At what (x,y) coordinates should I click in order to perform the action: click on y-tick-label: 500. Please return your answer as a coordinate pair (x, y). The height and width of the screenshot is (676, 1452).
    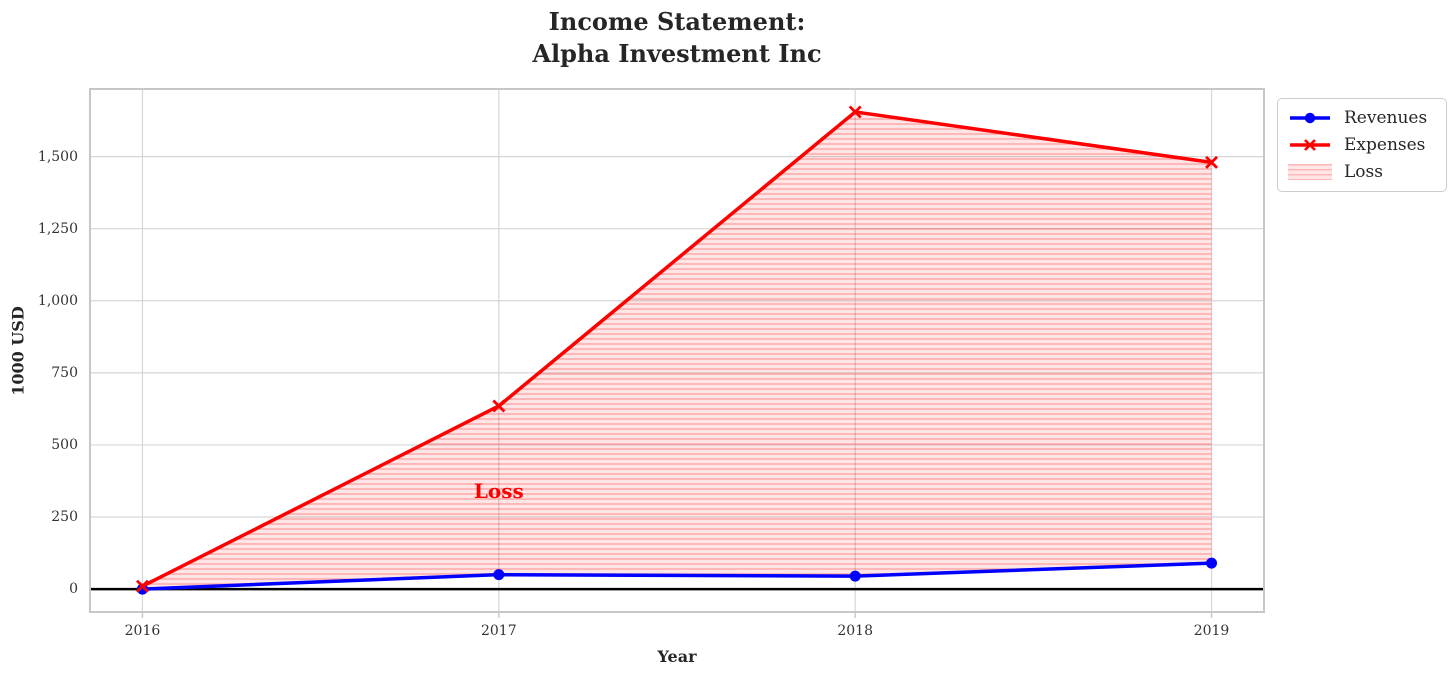
    Looking at the image, I should click on (64, 444).